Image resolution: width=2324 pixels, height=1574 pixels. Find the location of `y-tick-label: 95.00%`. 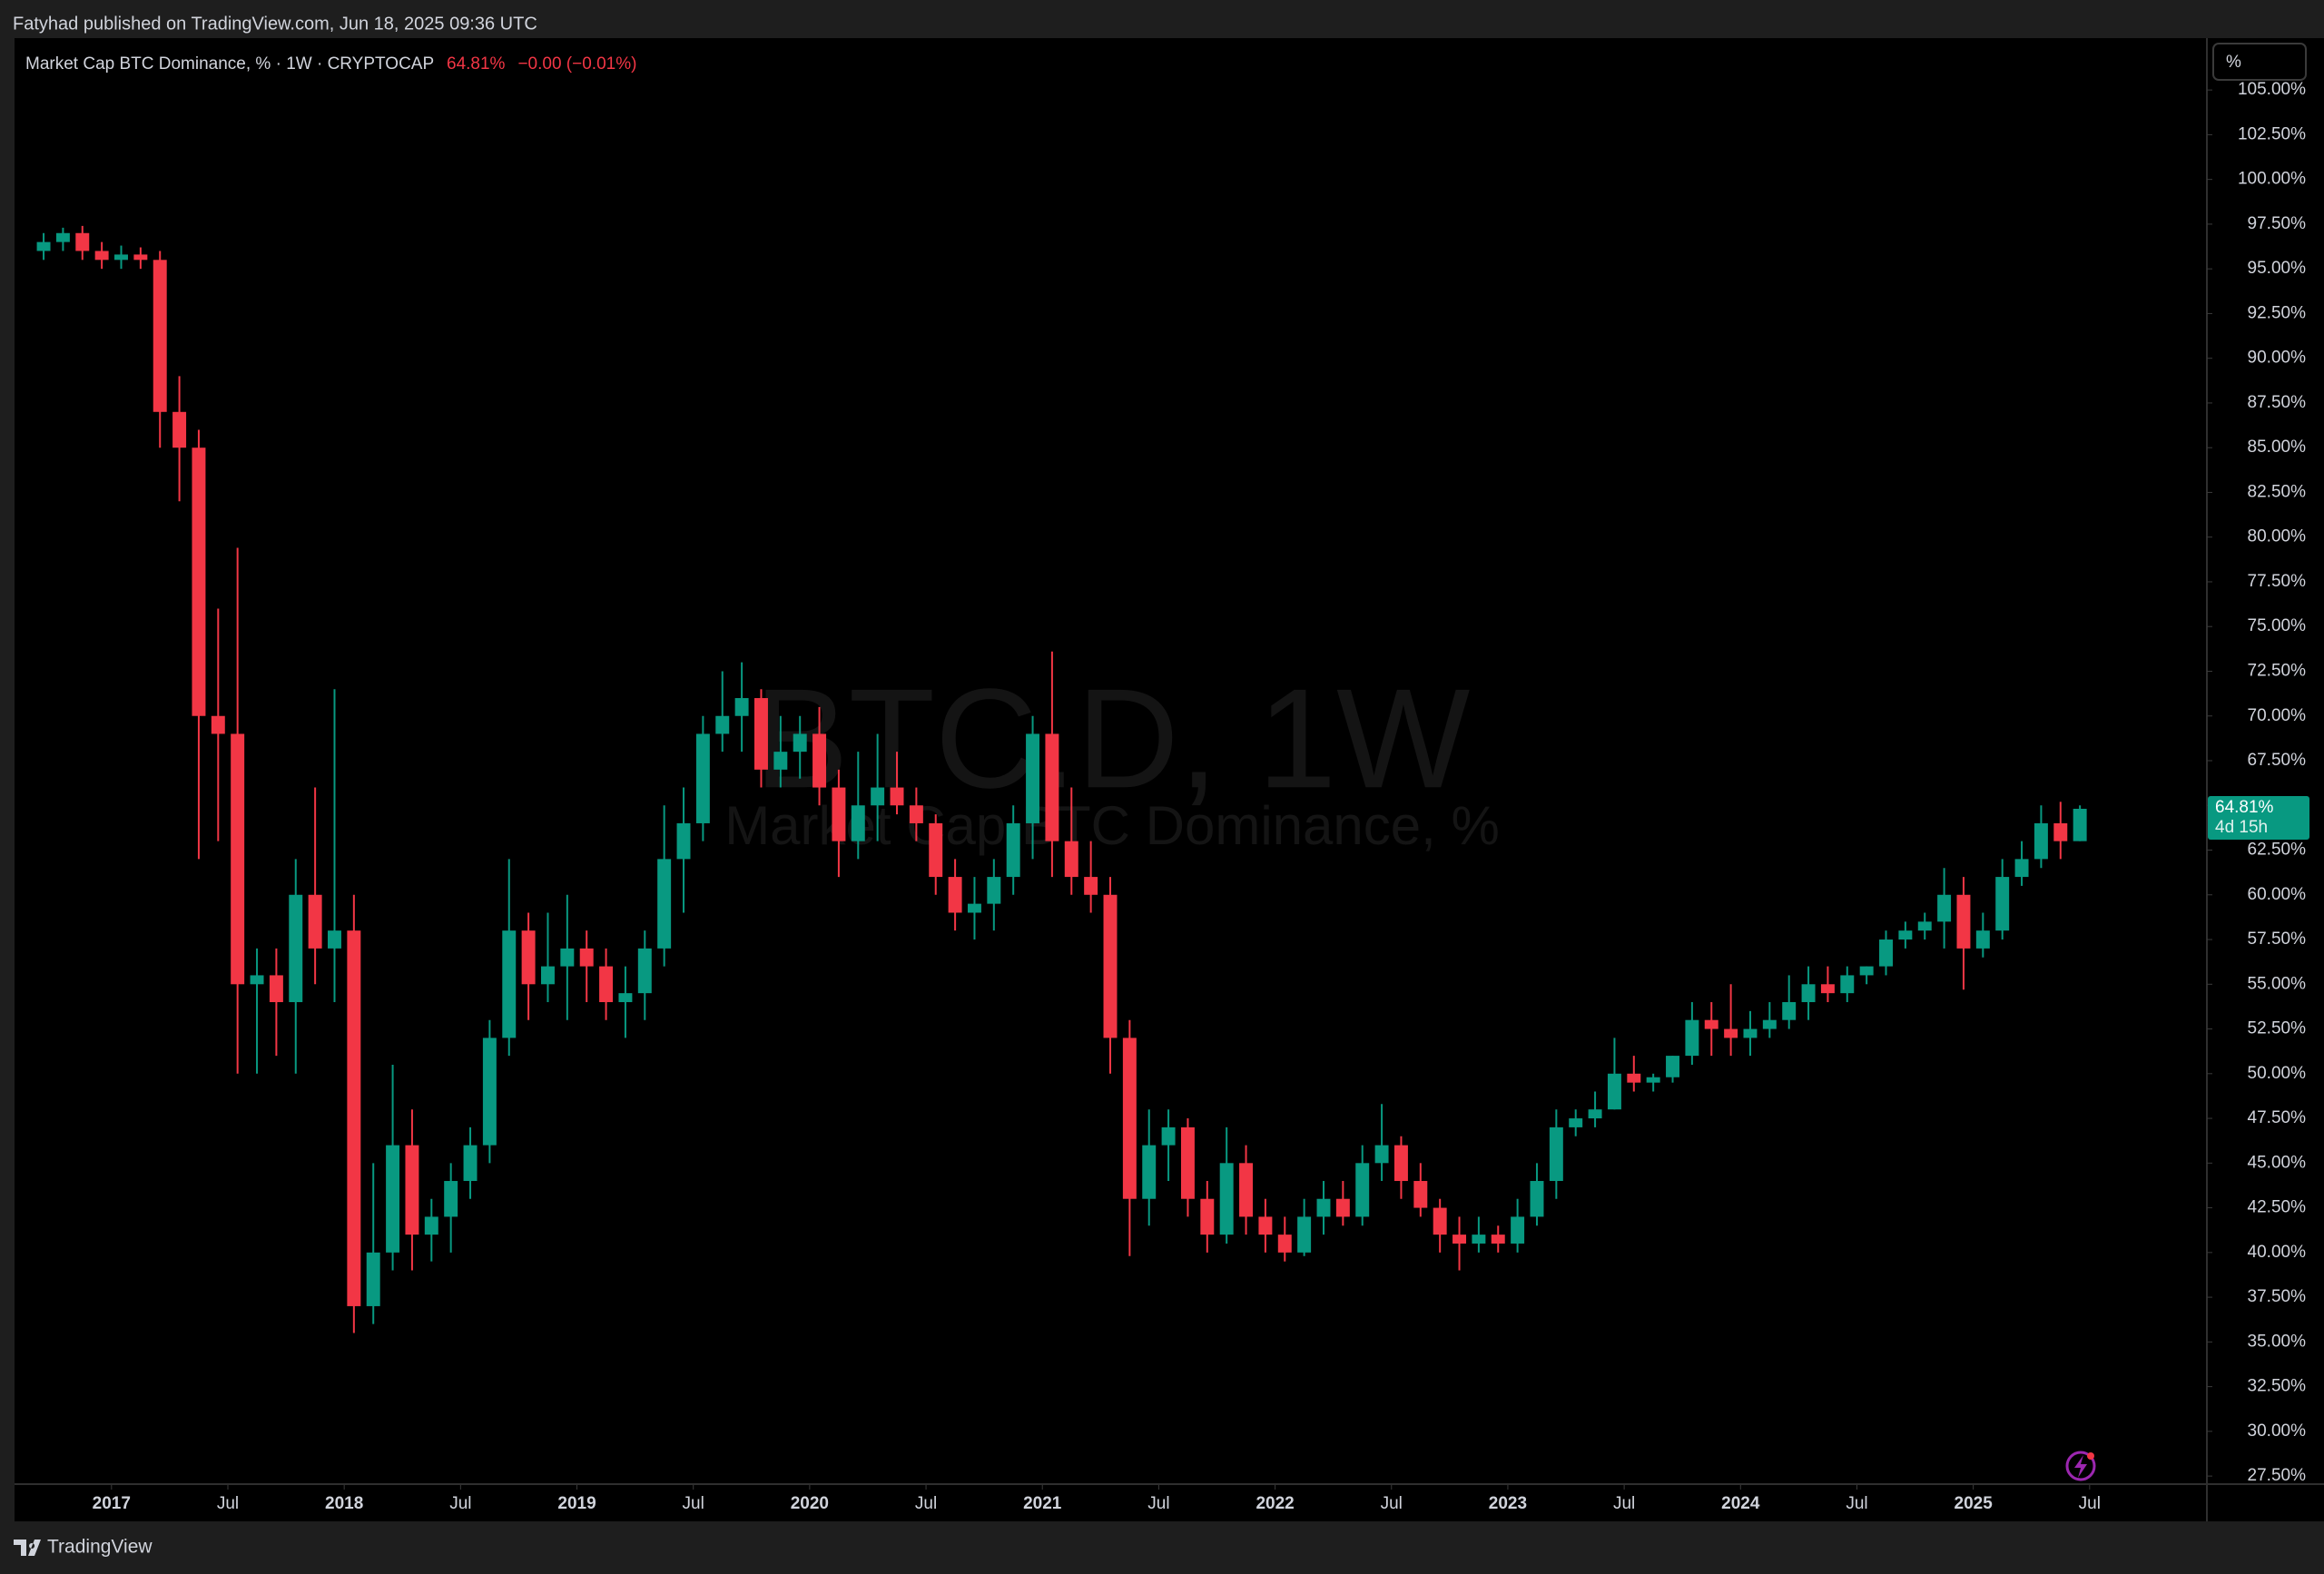

y-tick-label: 95.00% is located at coordinates (2277, 268).